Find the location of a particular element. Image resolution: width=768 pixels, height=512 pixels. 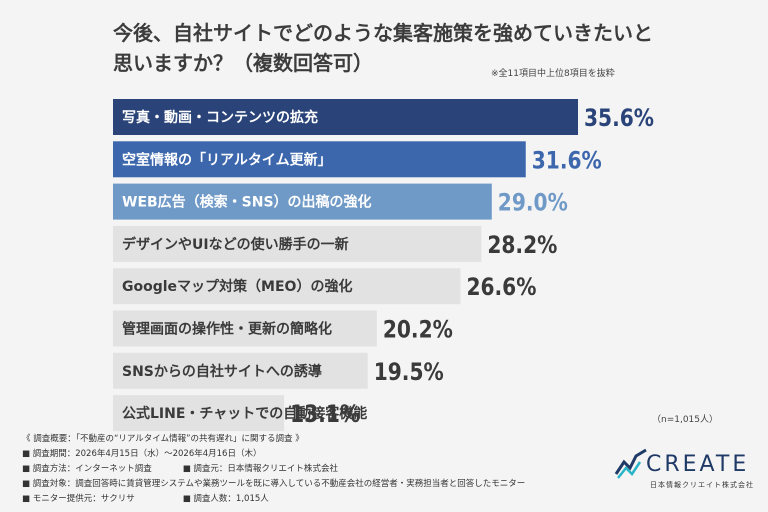

category-label-8: 公式LINE・チャットでの自動接客機能 is located at coordinates (244, 413).